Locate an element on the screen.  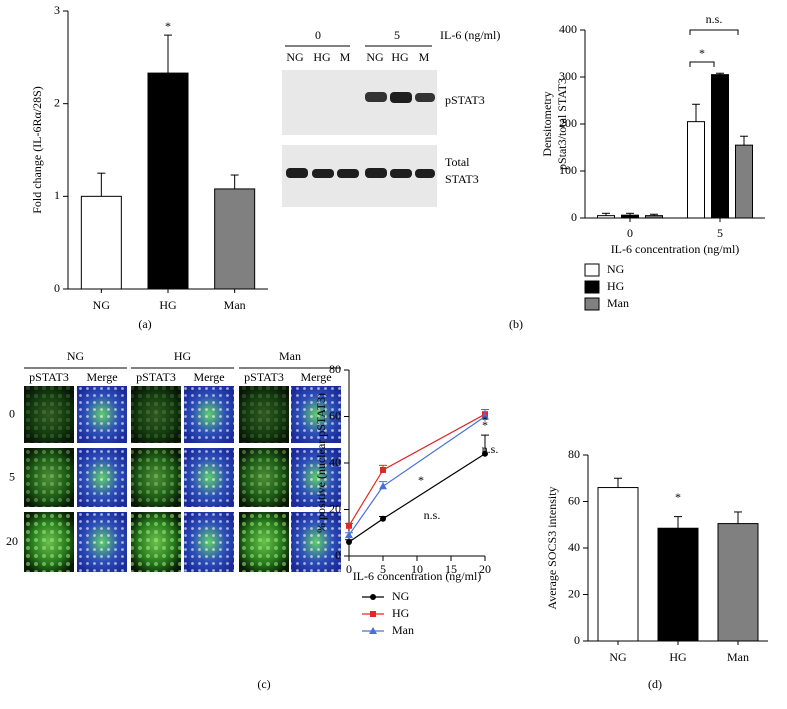
y-axis-label: Densitometry is located at coordinates (547, 123).